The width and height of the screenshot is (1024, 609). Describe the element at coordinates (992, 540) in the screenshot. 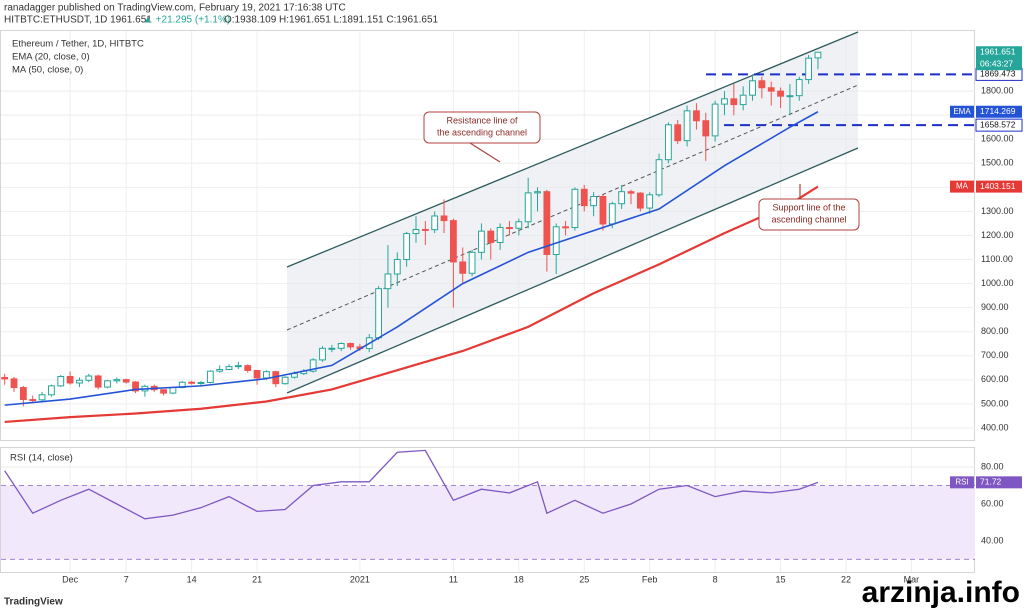

I see `y-tick-label: 40.00` at that location.